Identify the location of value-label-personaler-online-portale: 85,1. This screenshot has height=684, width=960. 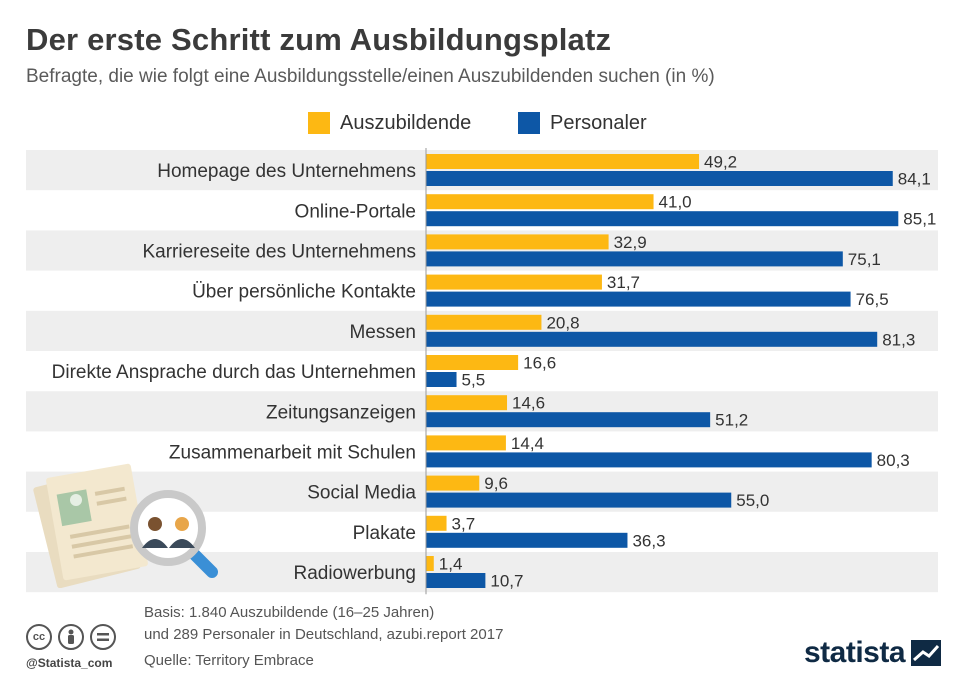
(919, 219).